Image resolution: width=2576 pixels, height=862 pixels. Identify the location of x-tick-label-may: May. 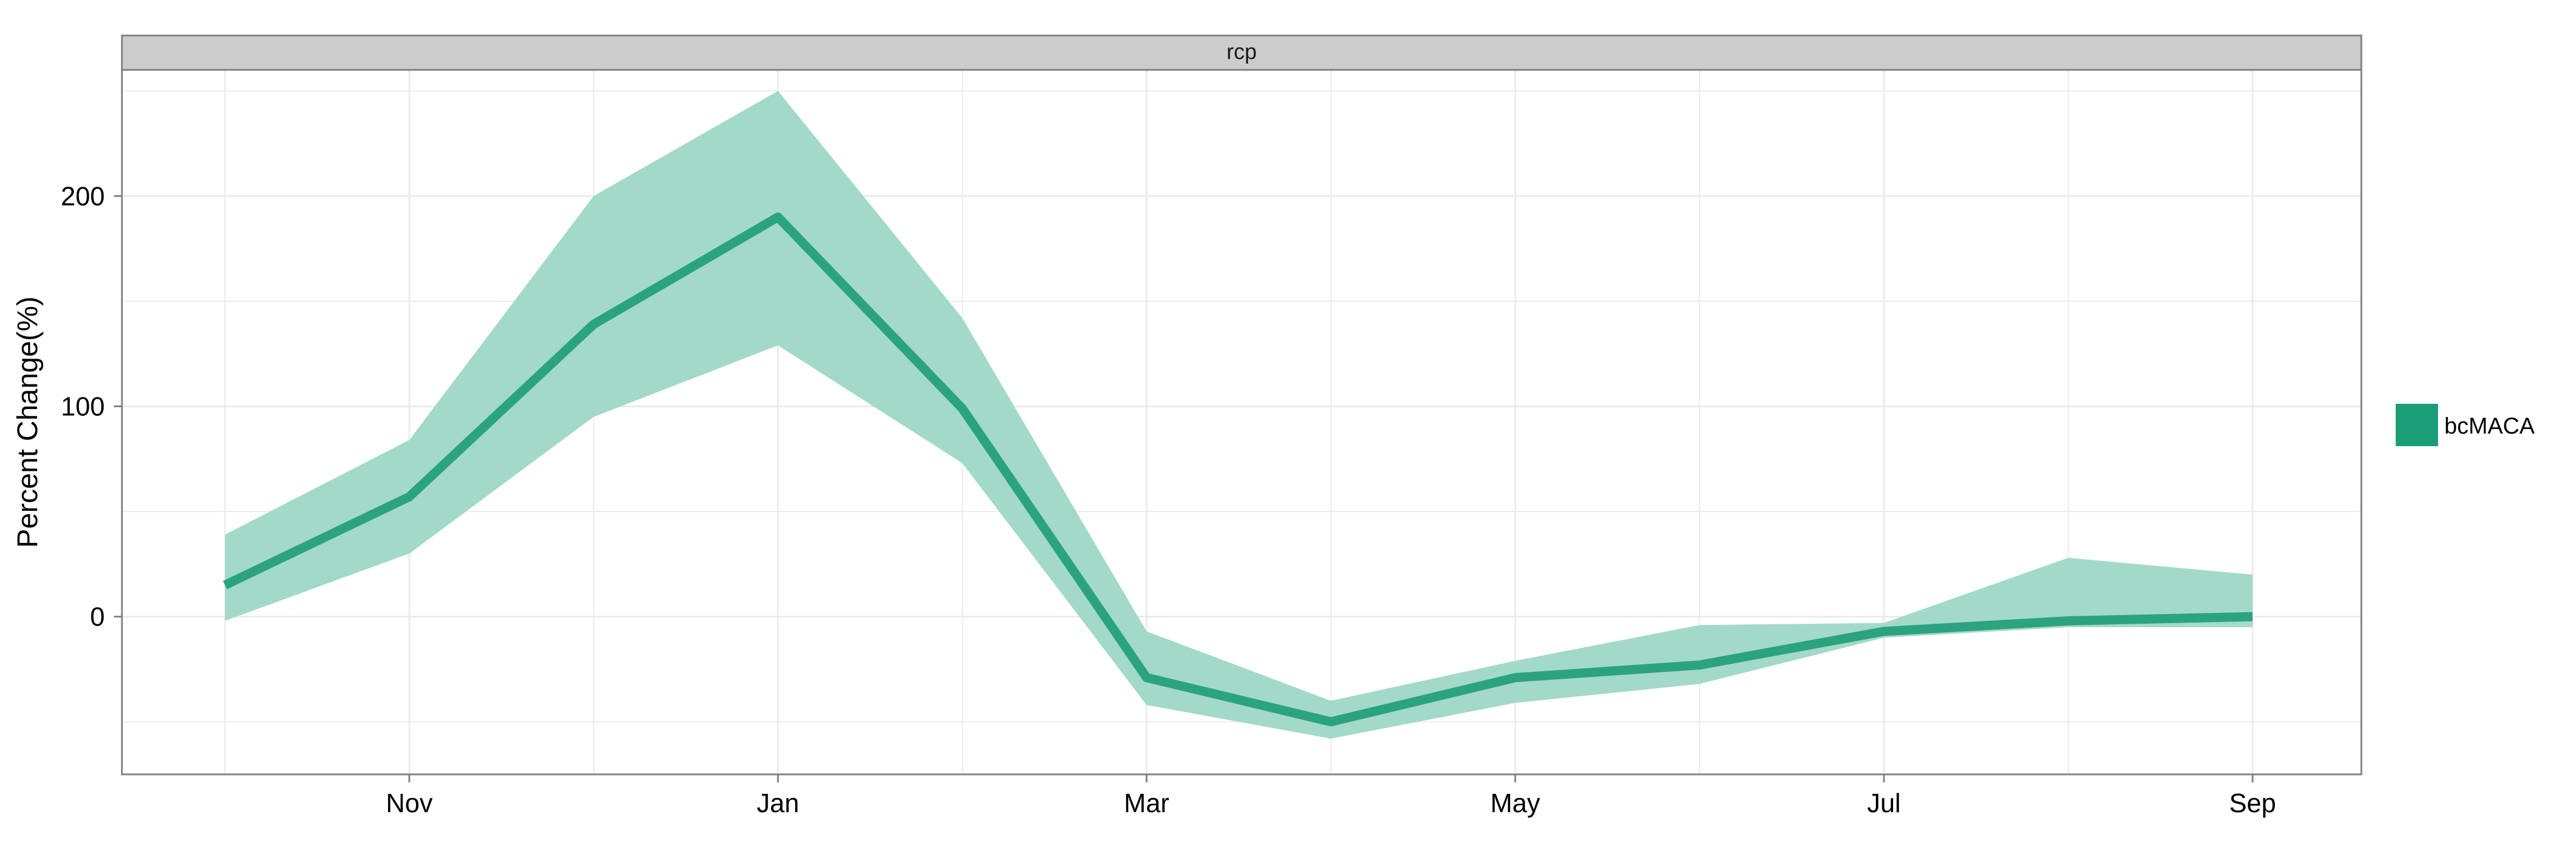
(1515, 803).